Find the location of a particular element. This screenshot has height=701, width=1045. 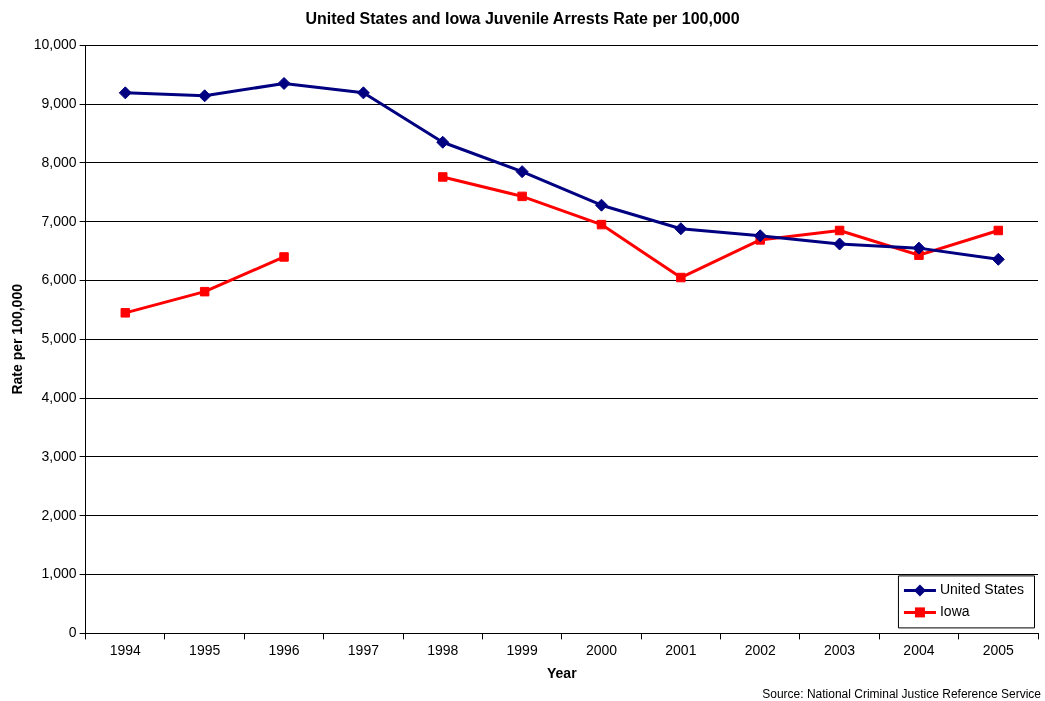

y-tick-label: 7,000 is located at coordinates (59, 220).